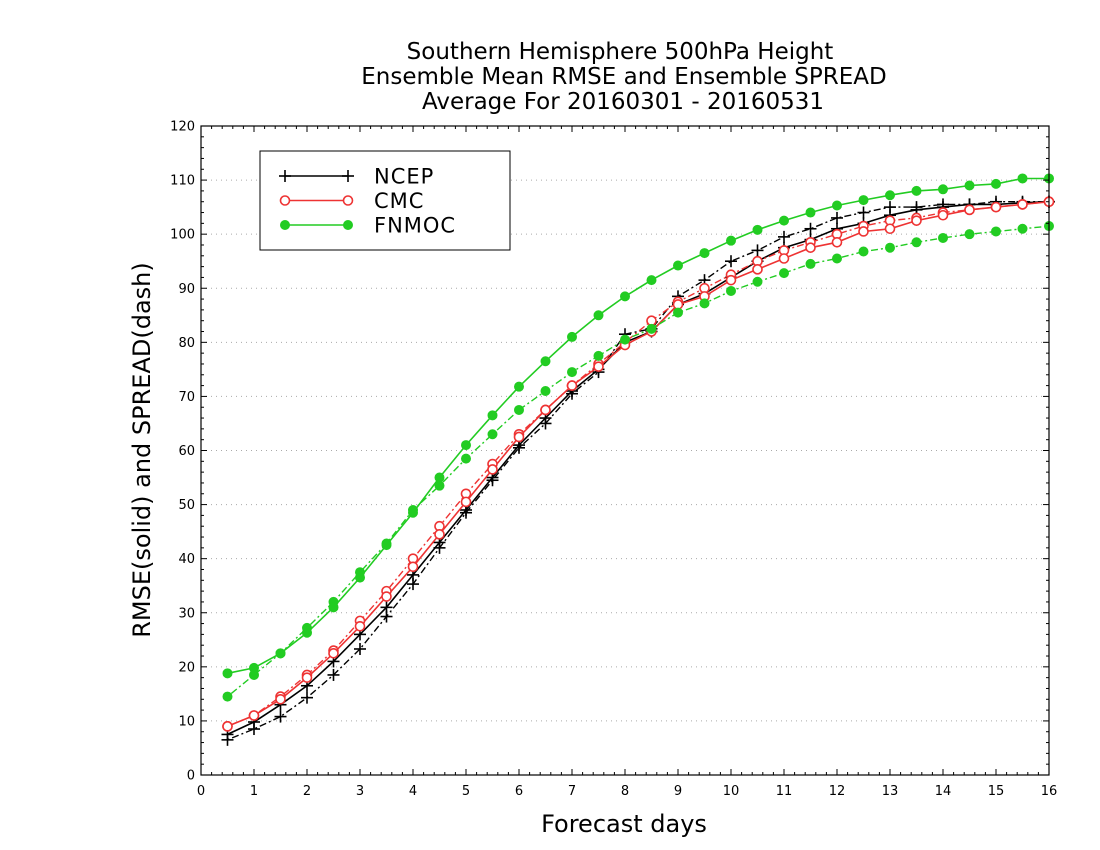 This screenshot has width=1100, height=850. What do you see at coordinates (624, 824) in the screenshot?
I see `x-axis-label: Forecast days` at bounding box center [624, 824].